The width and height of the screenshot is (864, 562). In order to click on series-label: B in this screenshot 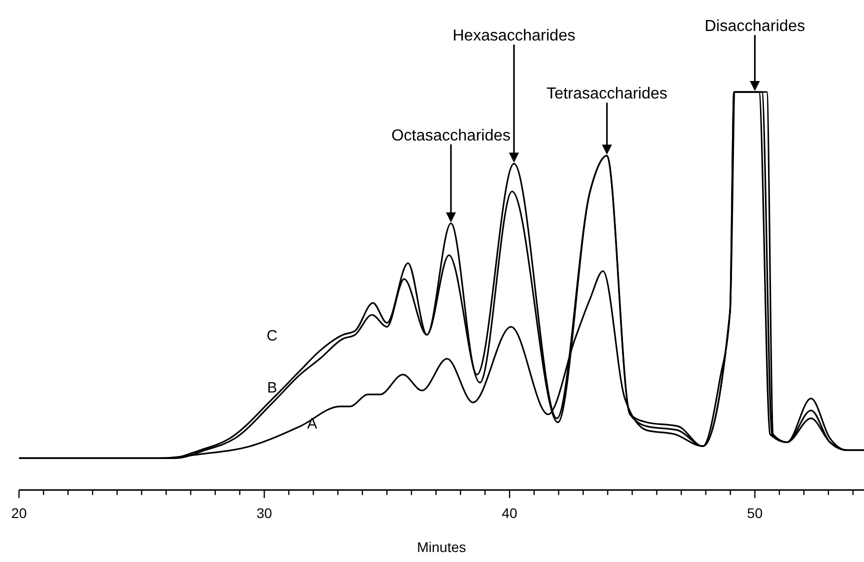, I will do `click(272, 388)`.